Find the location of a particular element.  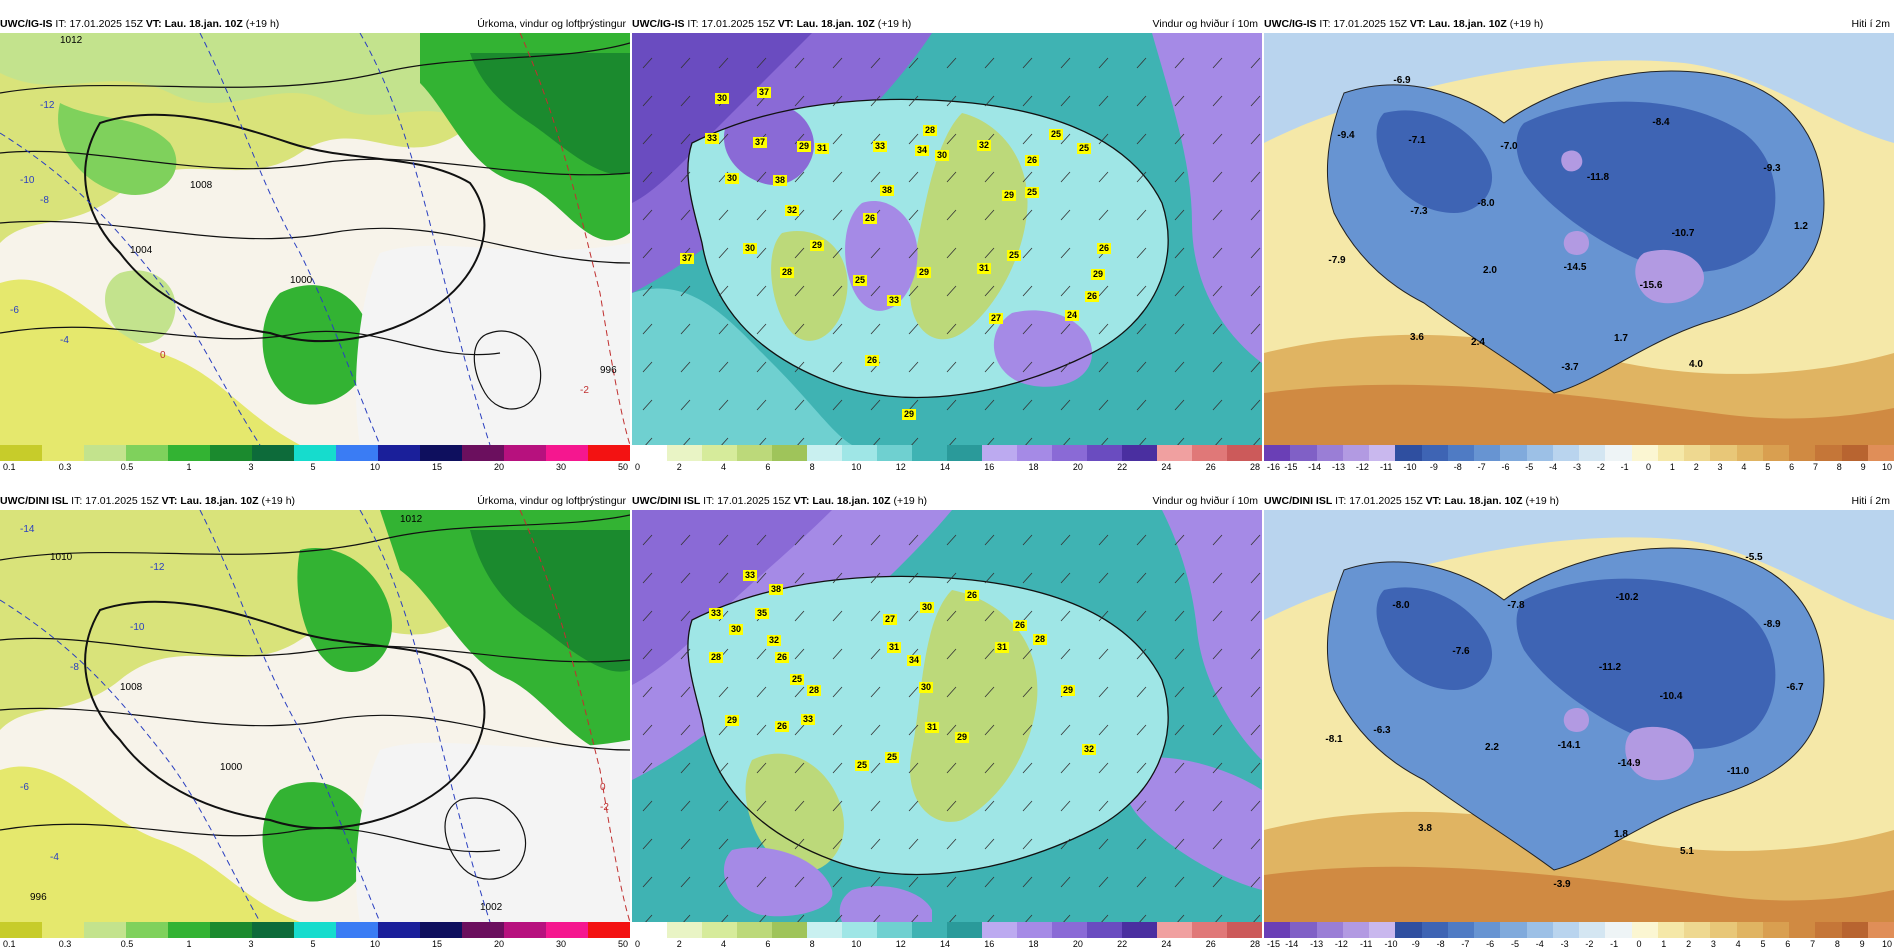

colorbar-tick-label: 10 is located at coordinates (1887, 467).